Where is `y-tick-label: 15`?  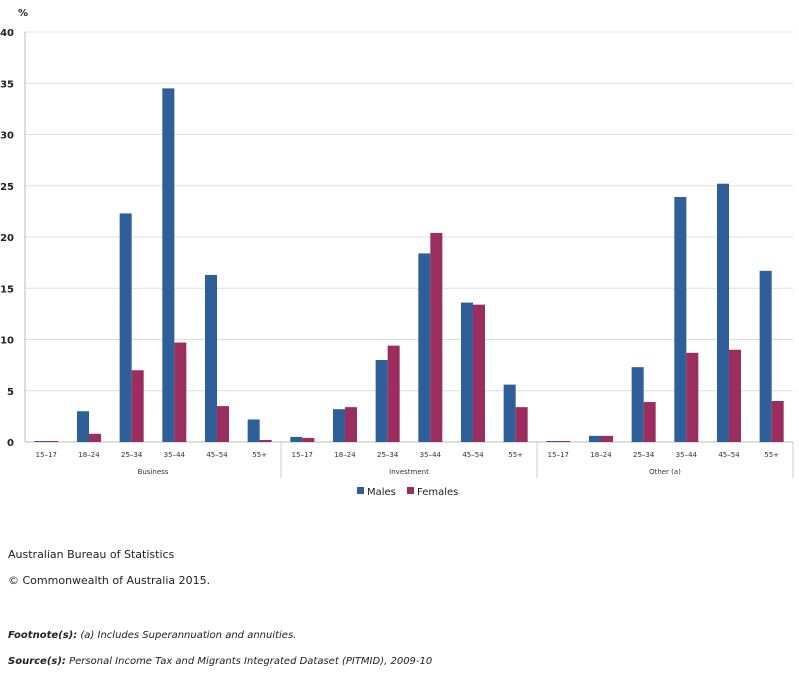 y-tick-label: 15 is located at coordinates (7, 289).